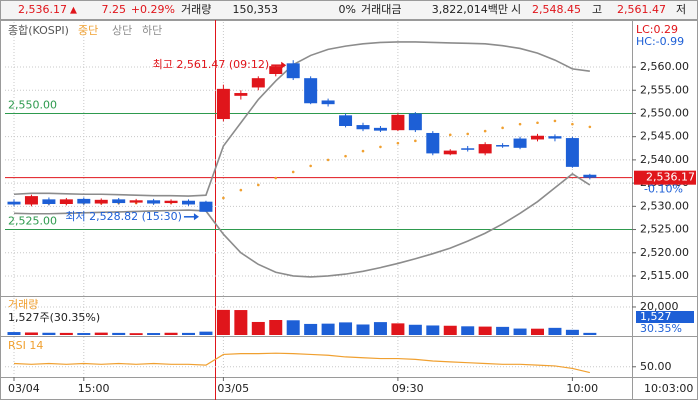 The width and height of the screenshot is (698, 400). What do you see at coordinates (94, 388) in the screenshot?
I see `x-tick-label: 15:00` at bounding box center [94, 388].